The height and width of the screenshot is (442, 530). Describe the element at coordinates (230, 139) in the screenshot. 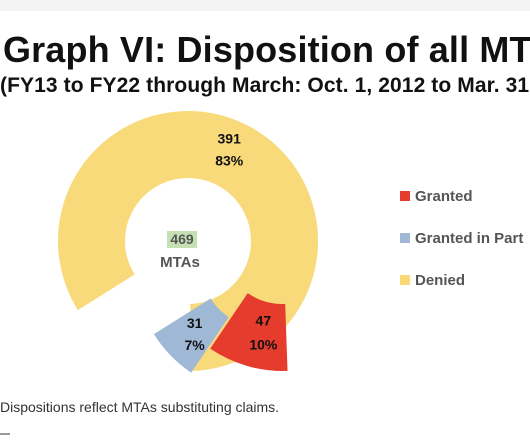

I see `data-label-value-denied: 391` at that location.